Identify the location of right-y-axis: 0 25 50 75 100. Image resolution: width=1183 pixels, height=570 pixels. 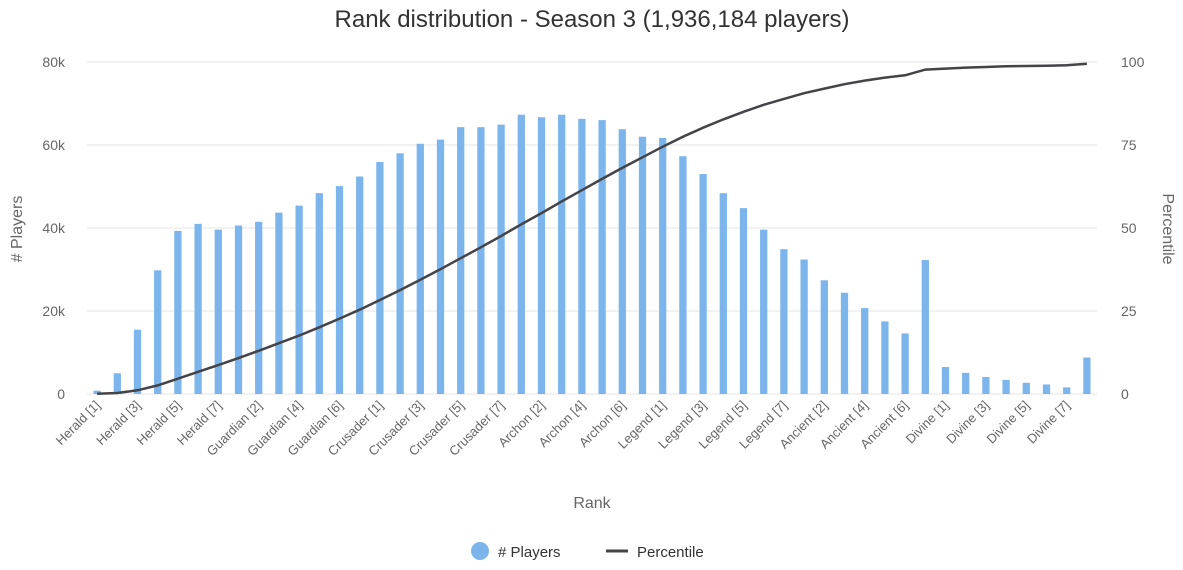
(1133, 228).